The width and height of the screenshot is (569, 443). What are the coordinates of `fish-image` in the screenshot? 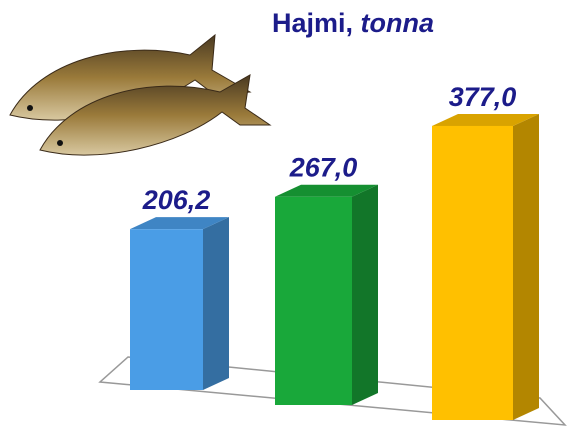 It's located at (140, 94).